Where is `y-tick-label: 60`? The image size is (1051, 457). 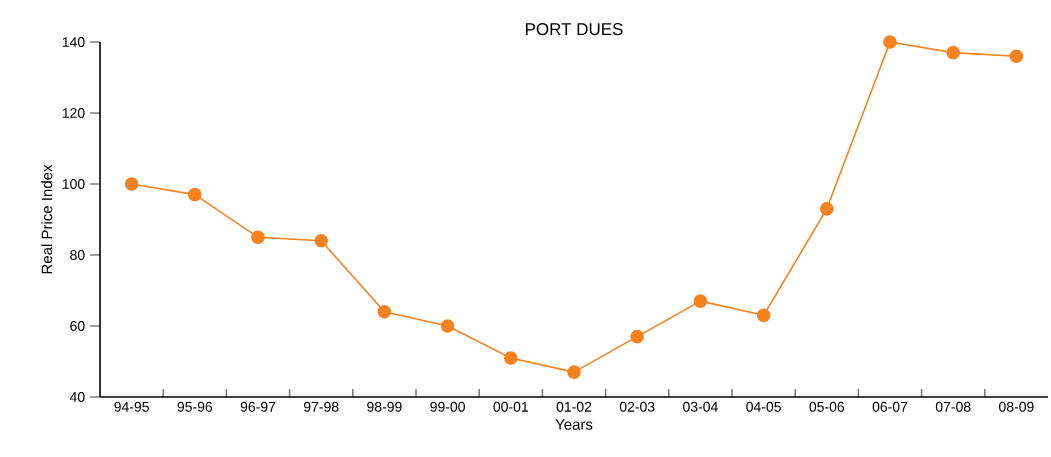
y-tick-label: 60 is located at coordinates (77, 326).